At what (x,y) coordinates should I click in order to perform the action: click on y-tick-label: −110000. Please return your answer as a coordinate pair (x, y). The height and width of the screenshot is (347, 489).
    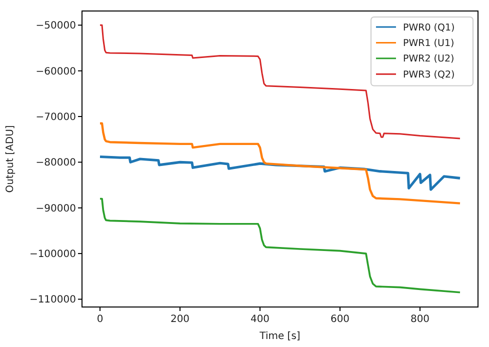
    Looking at the image, I should click on (52, 300).